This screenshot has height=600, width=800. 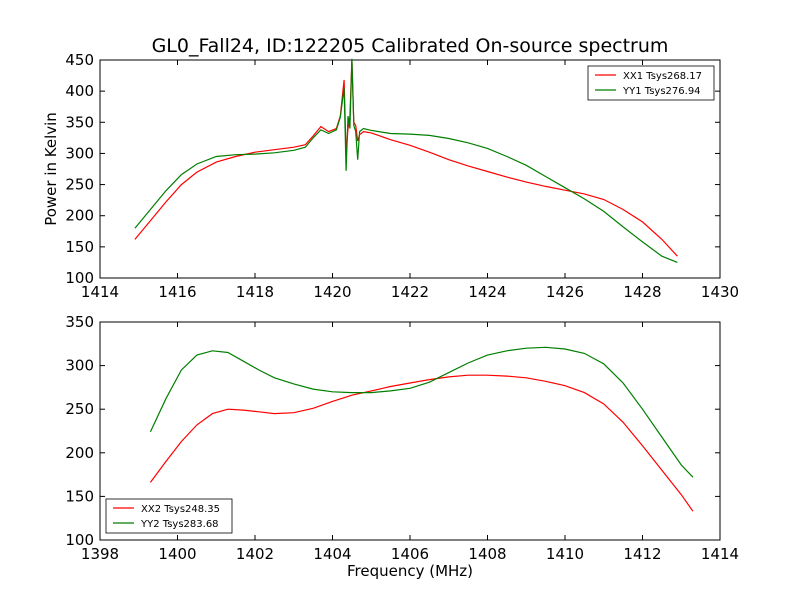 I want to click on top-legend: XX1 Tsys268.17 YY1 Tsys276.94, so click(x=651, y=83).